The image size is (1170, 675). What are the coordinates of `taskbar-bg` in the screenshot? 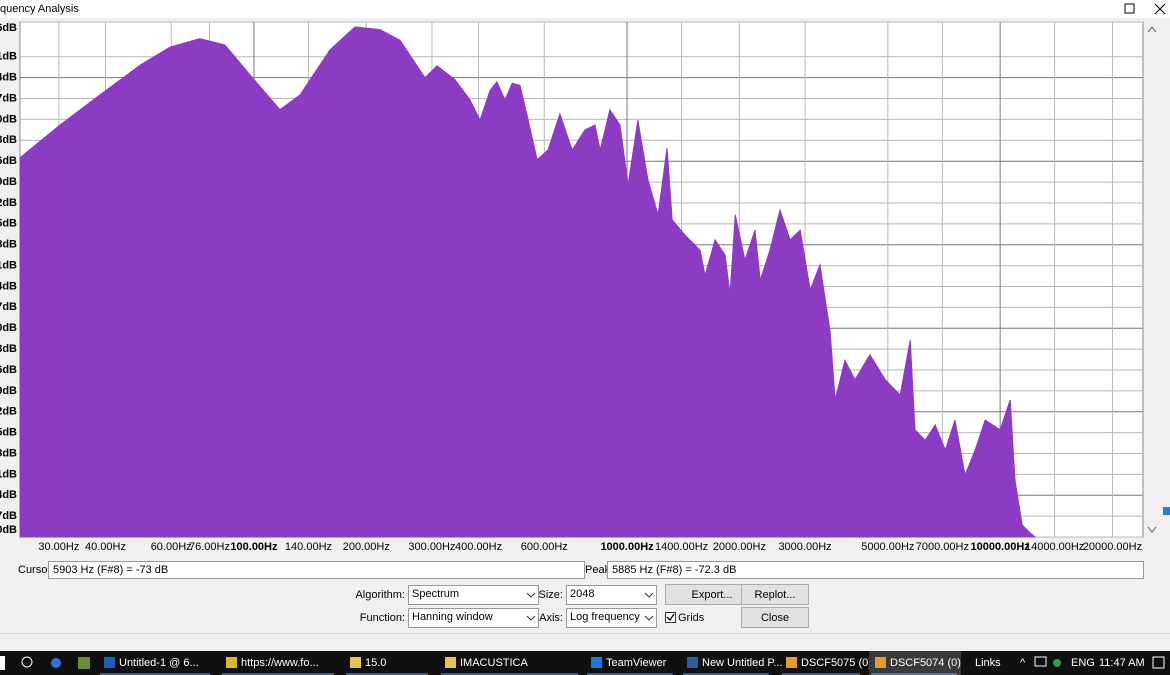 It's located at (585, 663).